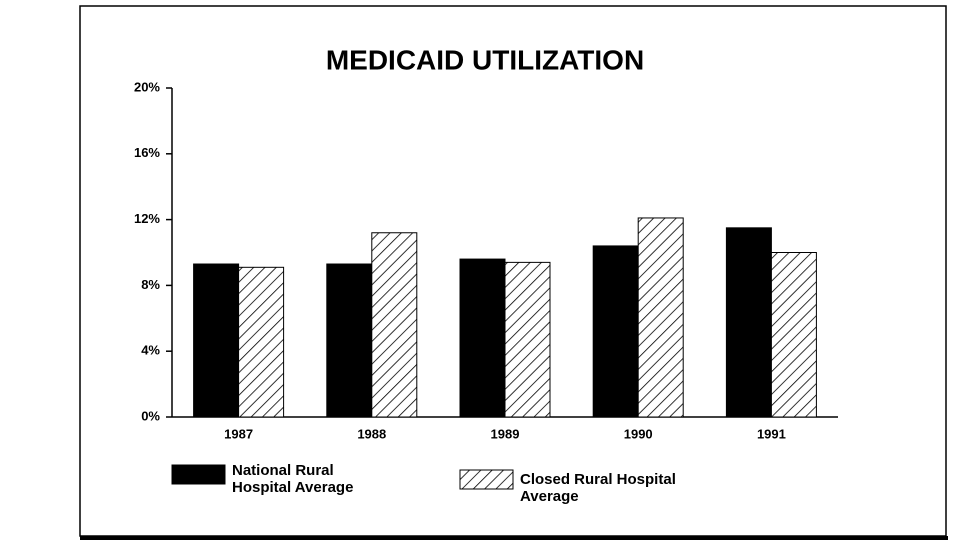  Describe the element at coordinates (371, 433) in the screenshot. I see `x-tick-label: 1988` at that location.